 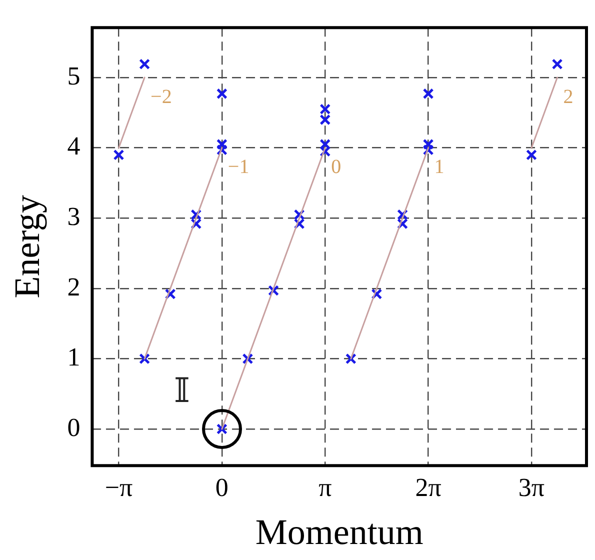 What do you see at coordinates (73, 75) in the screenshot?
I see `y-tick-label: 5` at bounding box center [73, 75].